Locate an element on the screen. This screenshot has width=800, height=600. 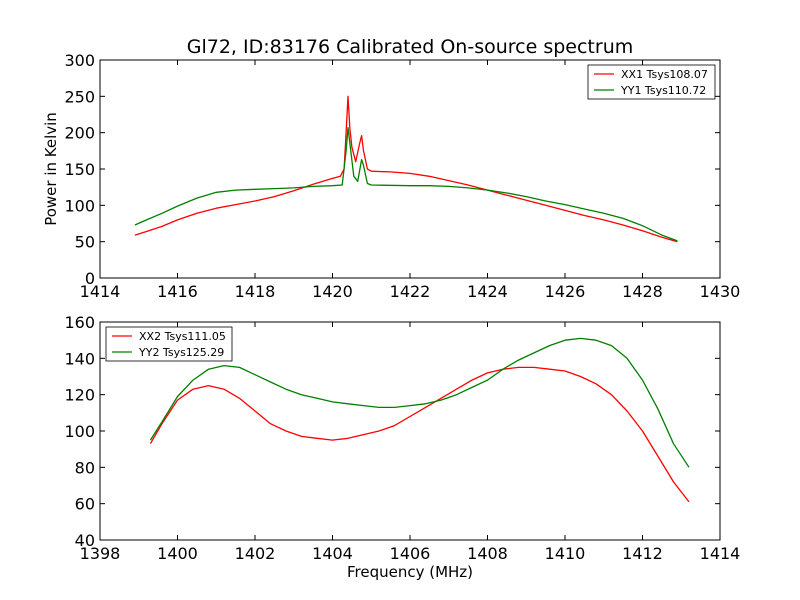
x-tick-label: 1404 is located at coordinates (332, 553).